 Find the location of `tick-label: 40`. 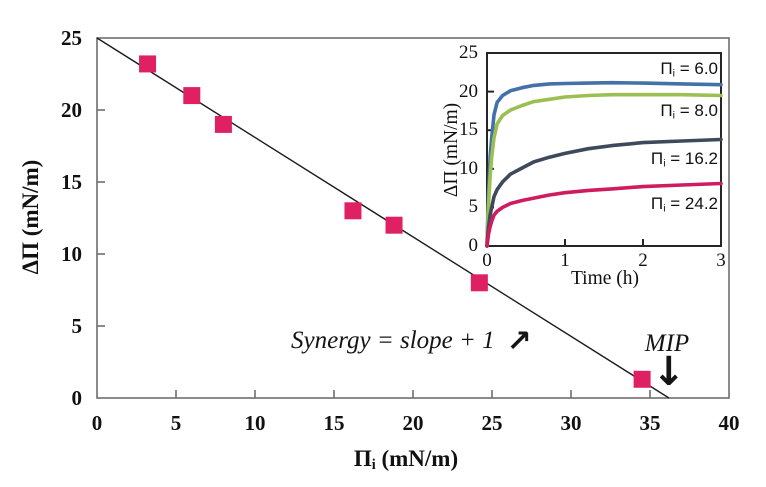

tick-label: 40 is located at coordinates (729, 423).